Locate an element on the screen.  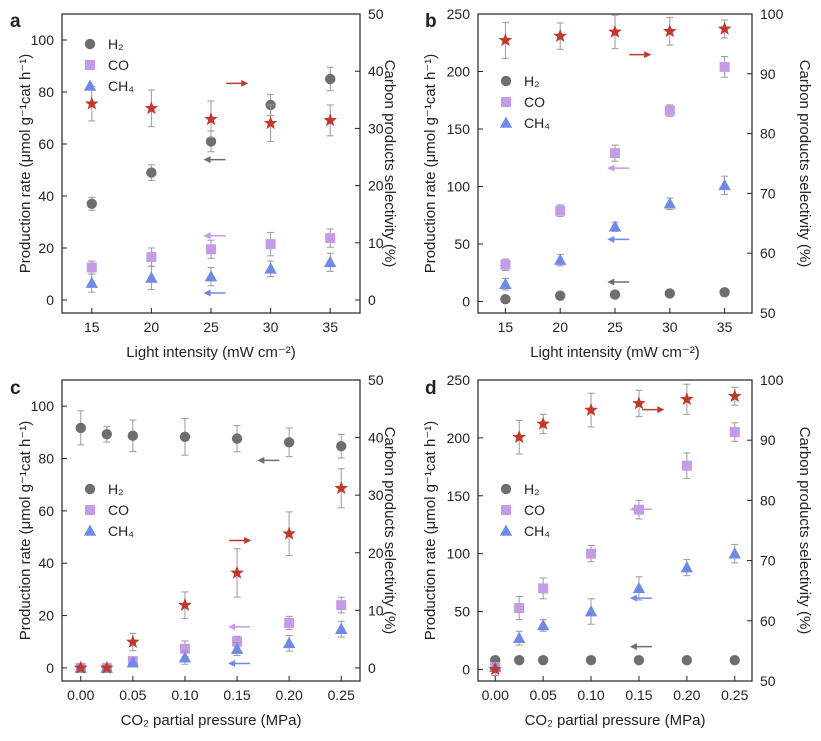
x-tick-label: 20 is located at coordinates (152, 327).